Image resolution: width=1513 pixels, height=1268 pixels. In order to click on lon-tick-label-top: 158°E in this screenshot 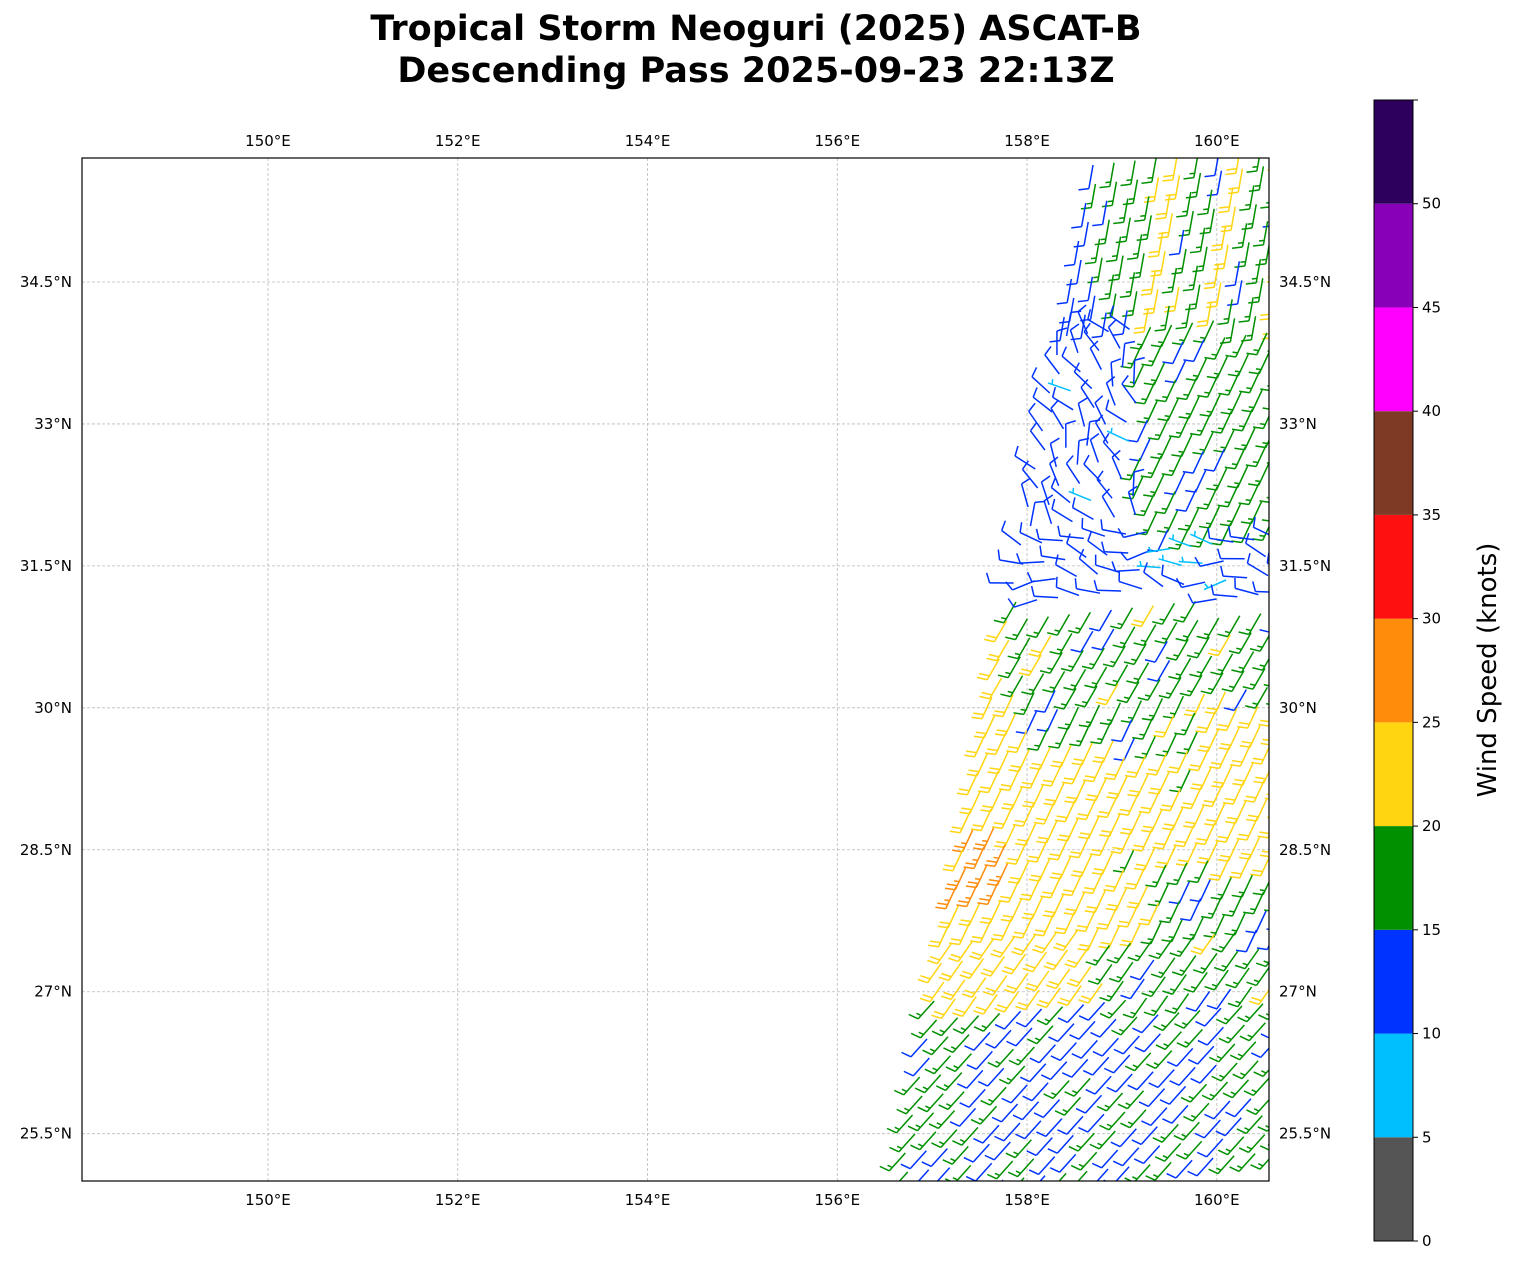, I will do `click(1027, 141)`.